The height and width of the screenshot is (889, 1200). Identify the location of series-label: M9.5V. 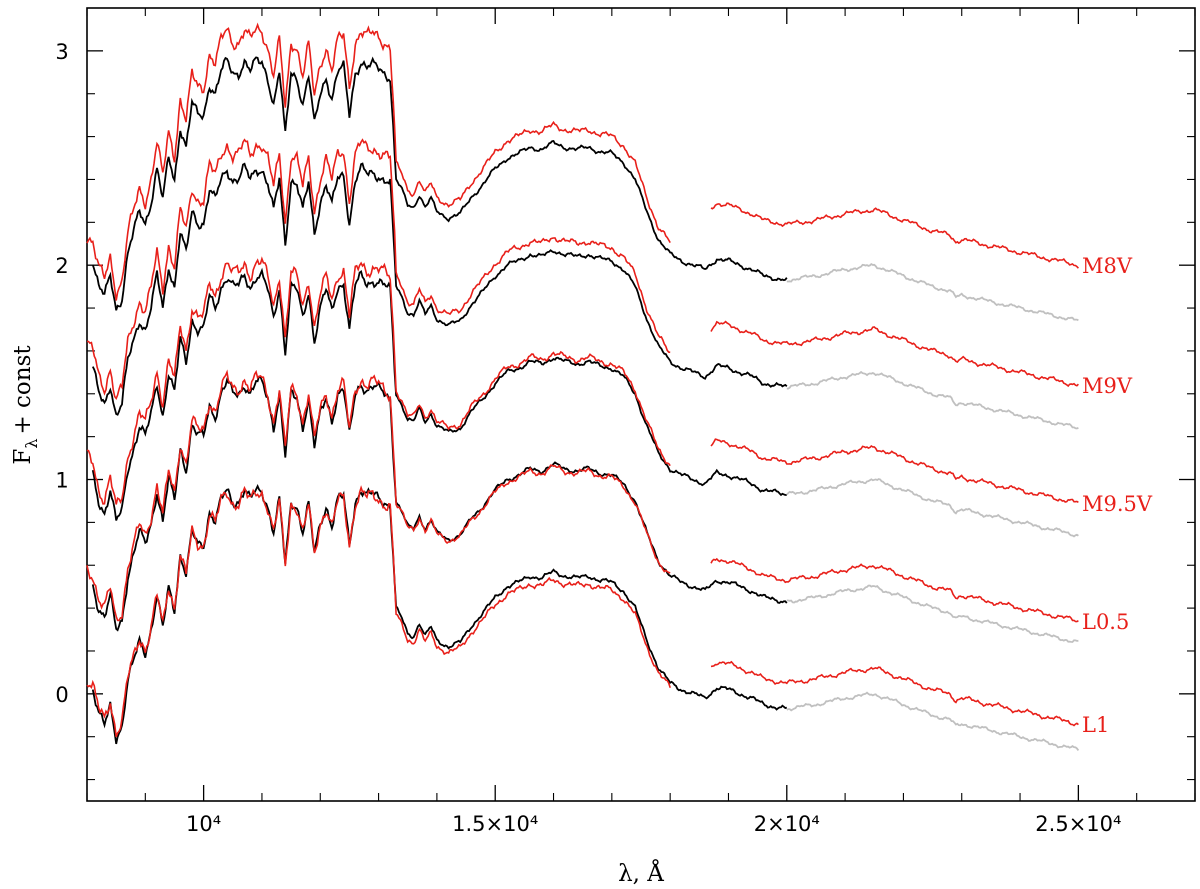
(1117, 504).